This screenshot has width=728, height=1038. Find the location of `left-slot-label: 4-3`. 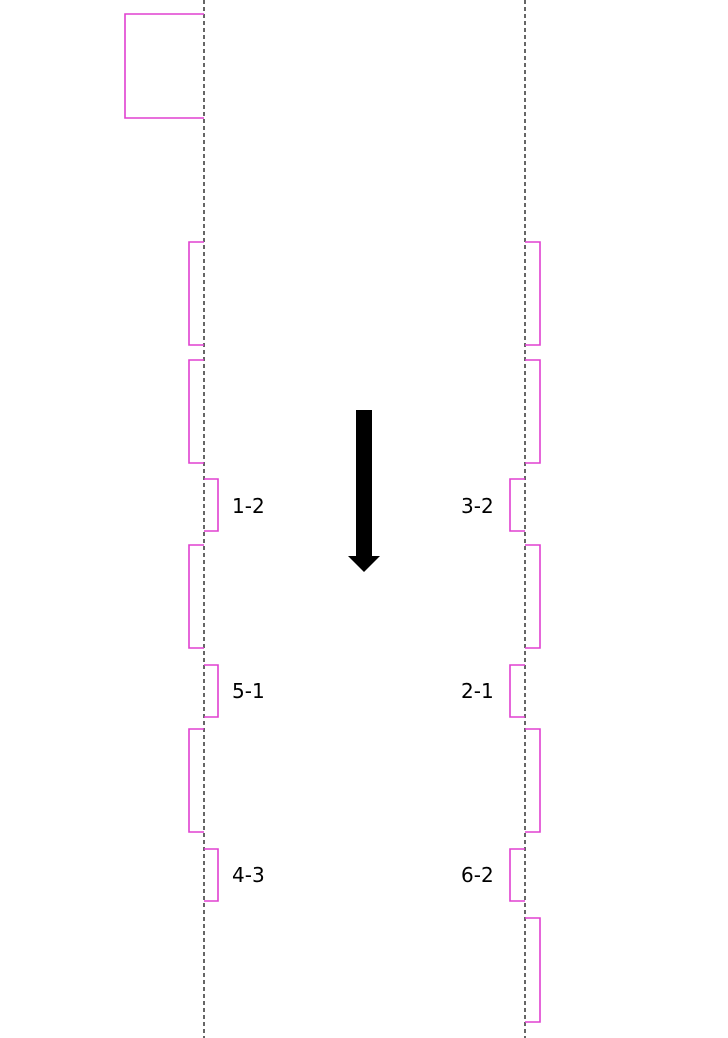

left-slot-label: 4-3 is located at coordinates (248, 875).